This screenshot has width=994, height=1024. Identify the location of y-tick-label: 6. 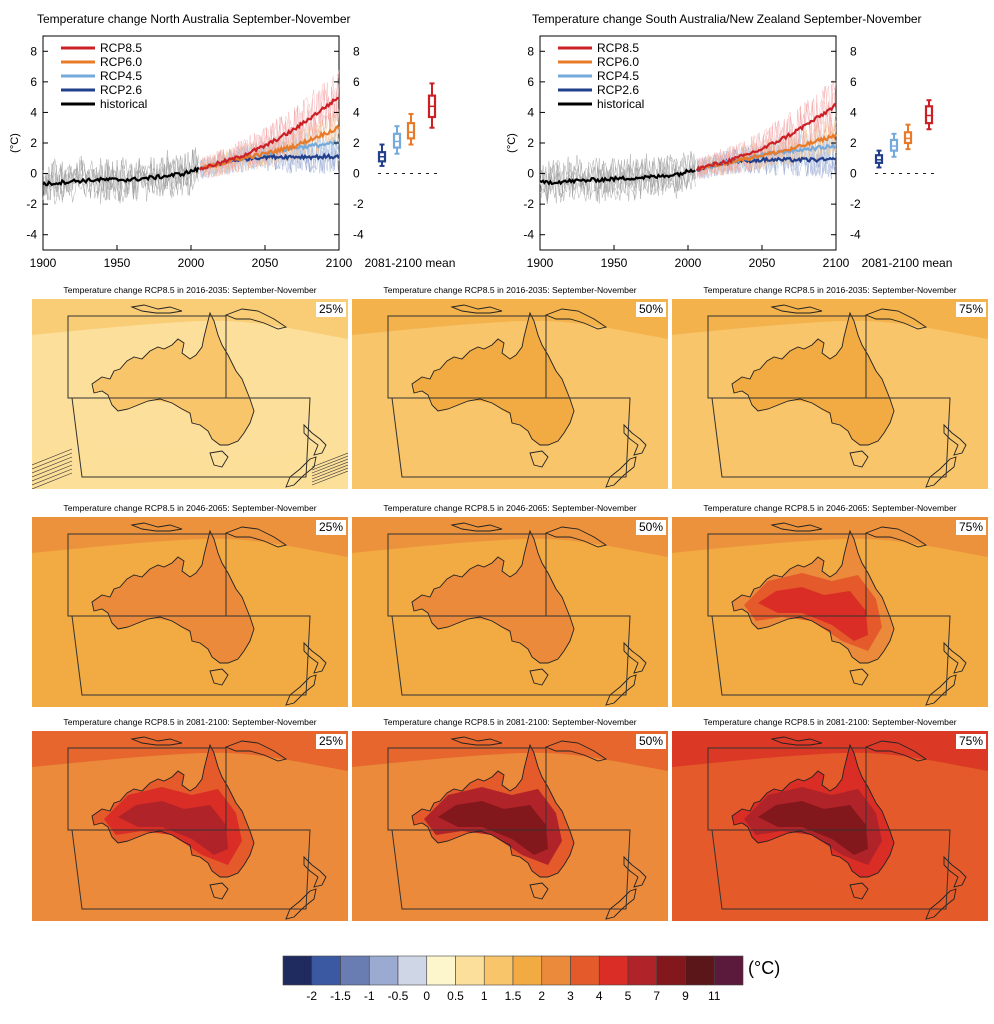
(530, 82).